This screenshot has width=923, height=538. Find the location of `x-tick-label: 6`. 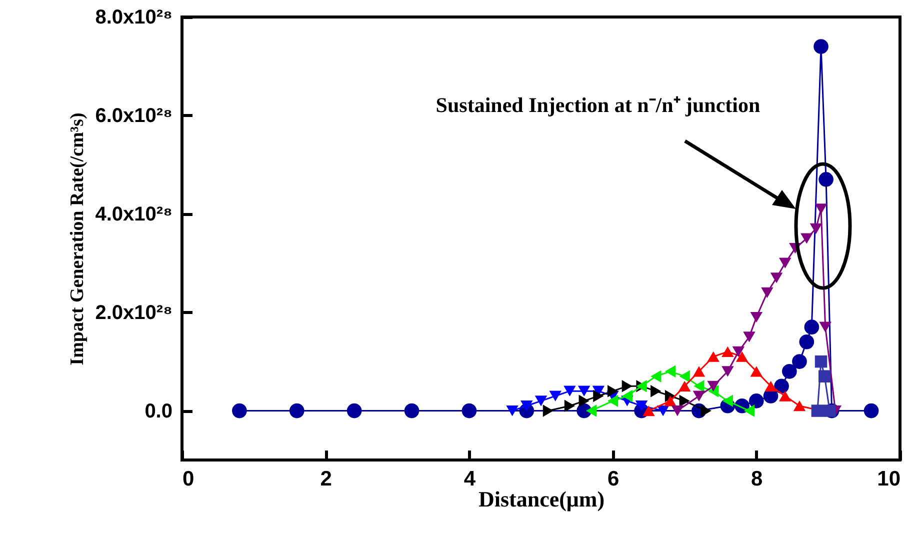

x-tick-label: 6 is located at coordinates (613, 479).